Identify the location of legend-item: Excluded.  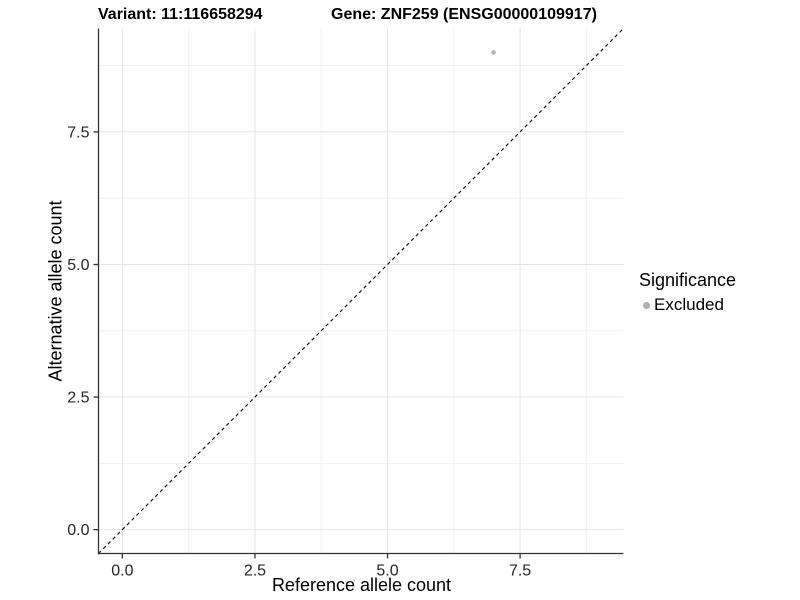
(687, 305).